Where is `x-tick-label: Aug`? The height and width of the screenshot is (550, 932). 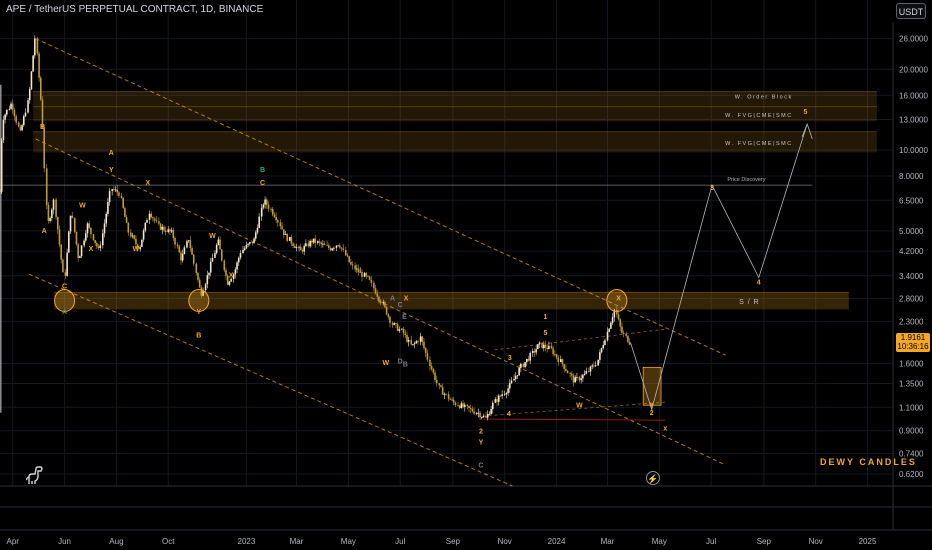
x-tick-label: Aug is located at coordinates (116, 541).